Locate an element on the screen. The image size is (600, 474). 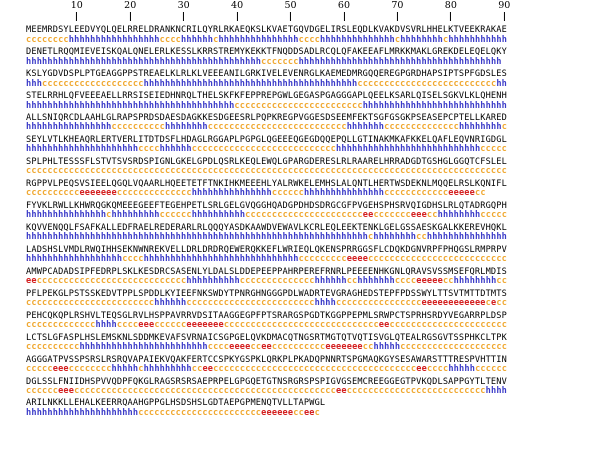
ss-run-h: hhhhhhh is located at coordinates (365, 127).